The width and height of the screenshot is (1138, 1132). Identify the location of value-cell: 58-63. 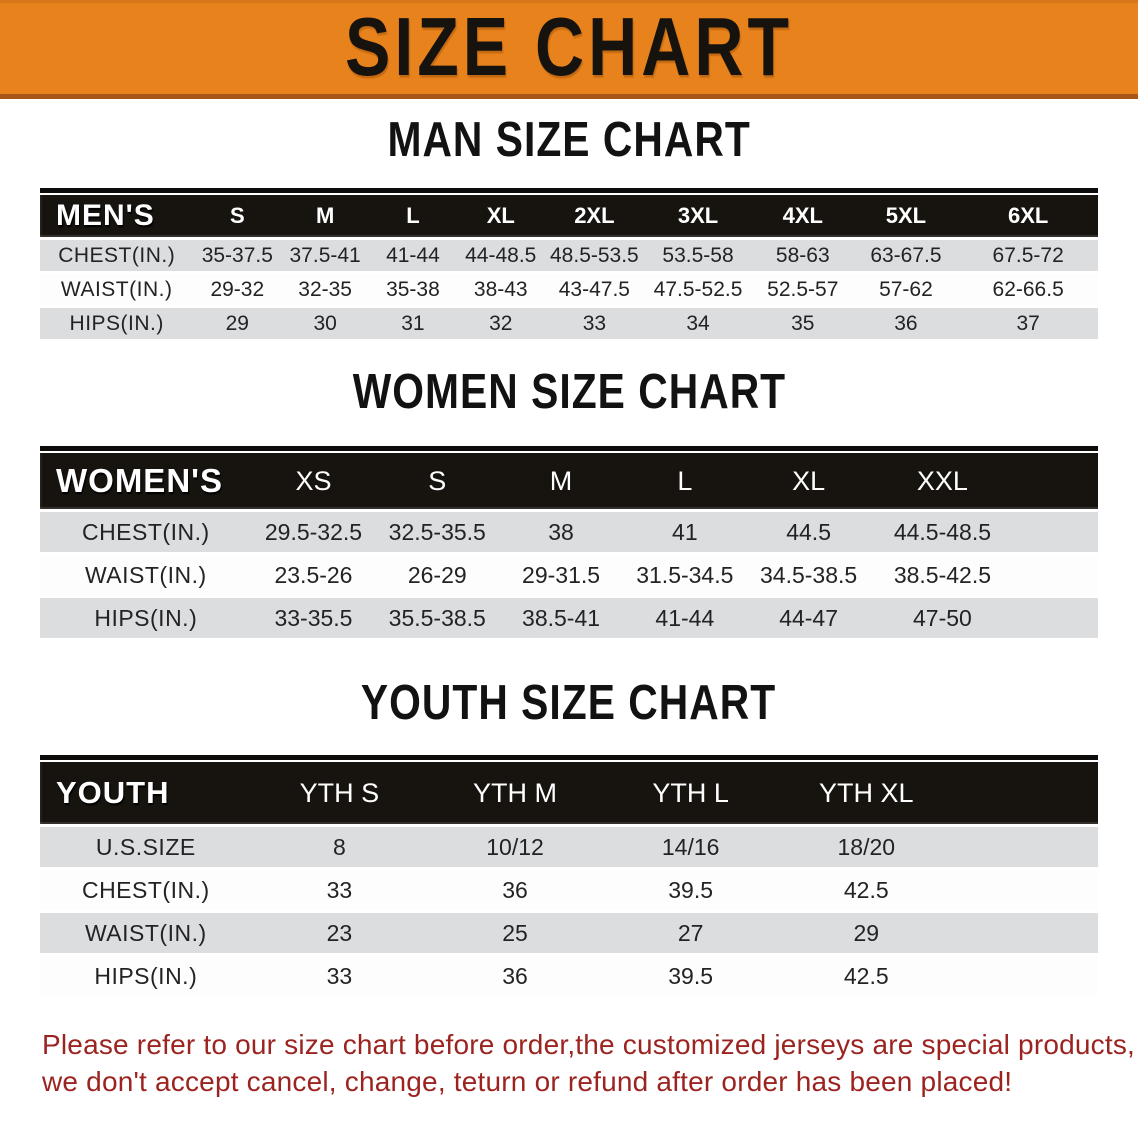
(802, 255).